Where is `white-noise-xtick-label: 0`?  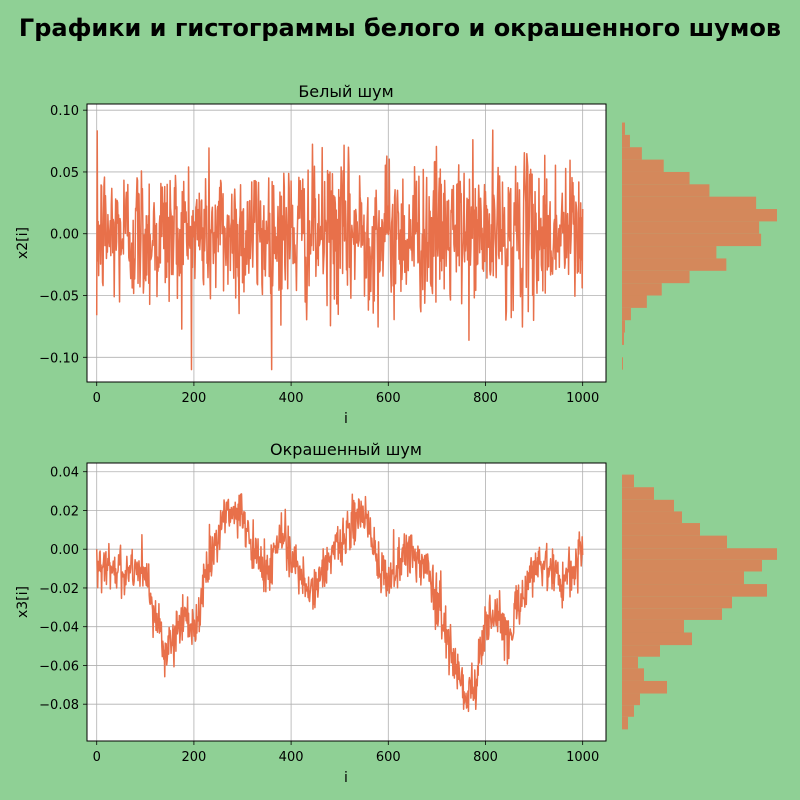 white-noise-xtick-label: 0 is located at coordinates (97, 398).